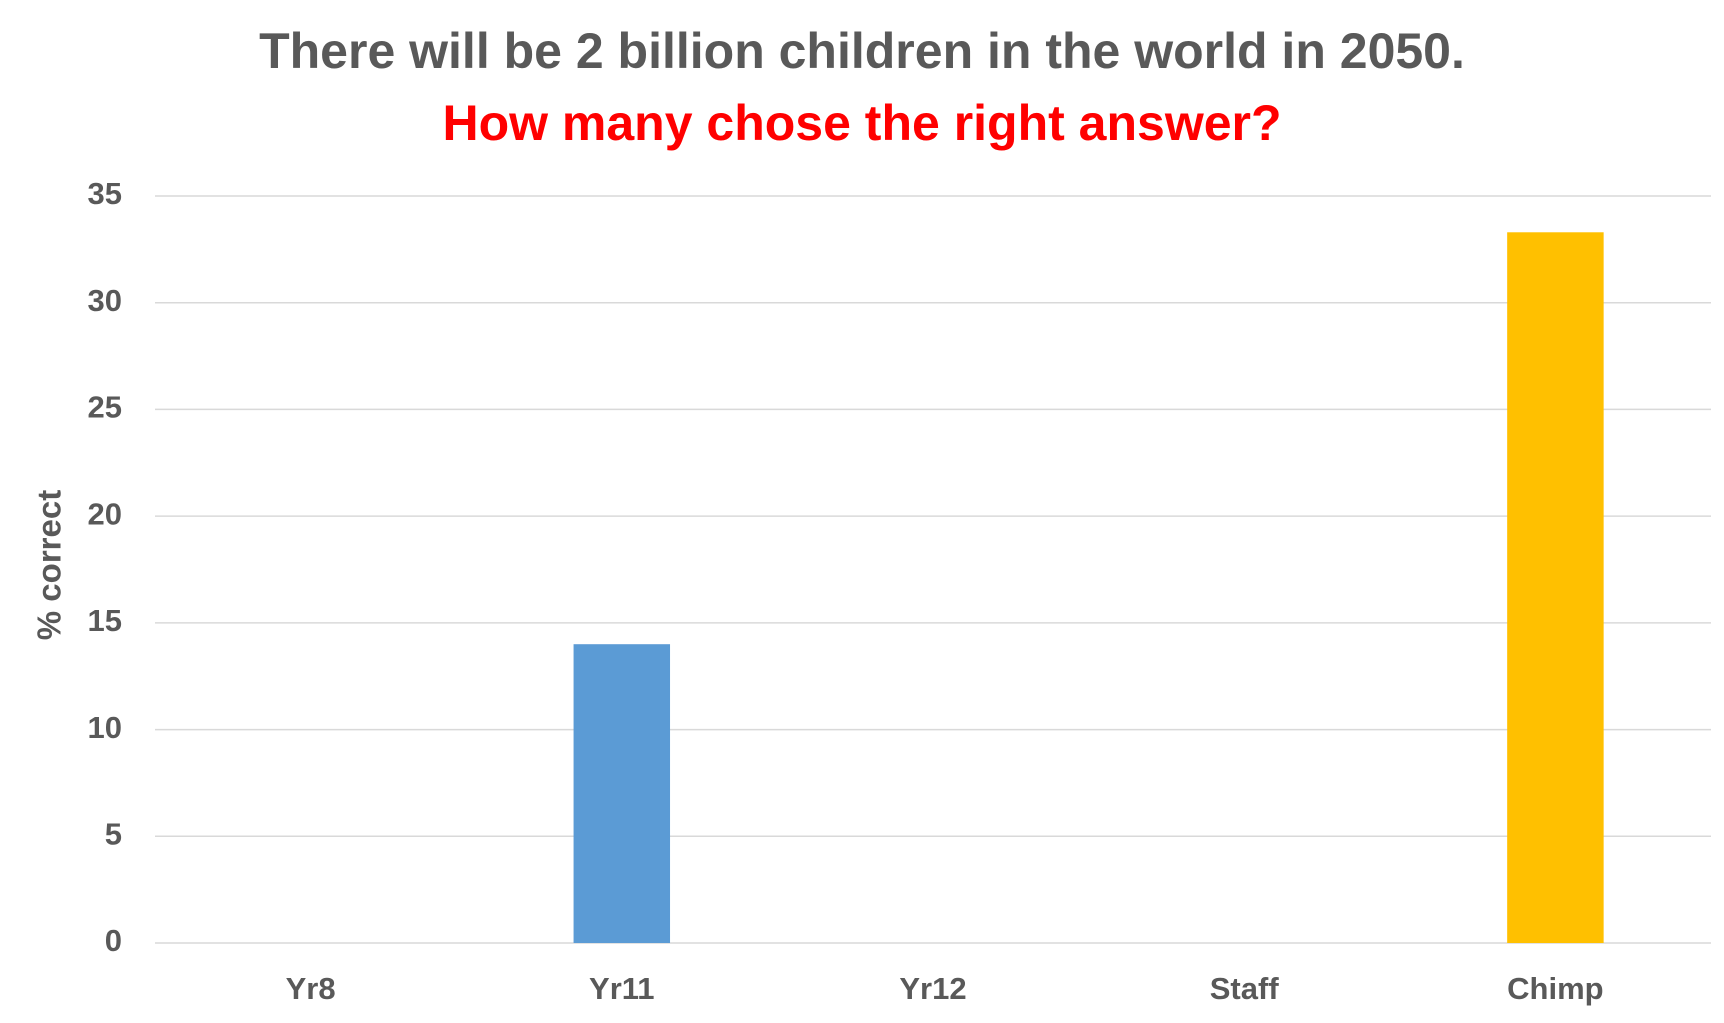 The image size is (1724, 1023). Describe the element at coordinates (1555, 988) in the screenshot. I see `x-tick-label: Chimp` at that location.